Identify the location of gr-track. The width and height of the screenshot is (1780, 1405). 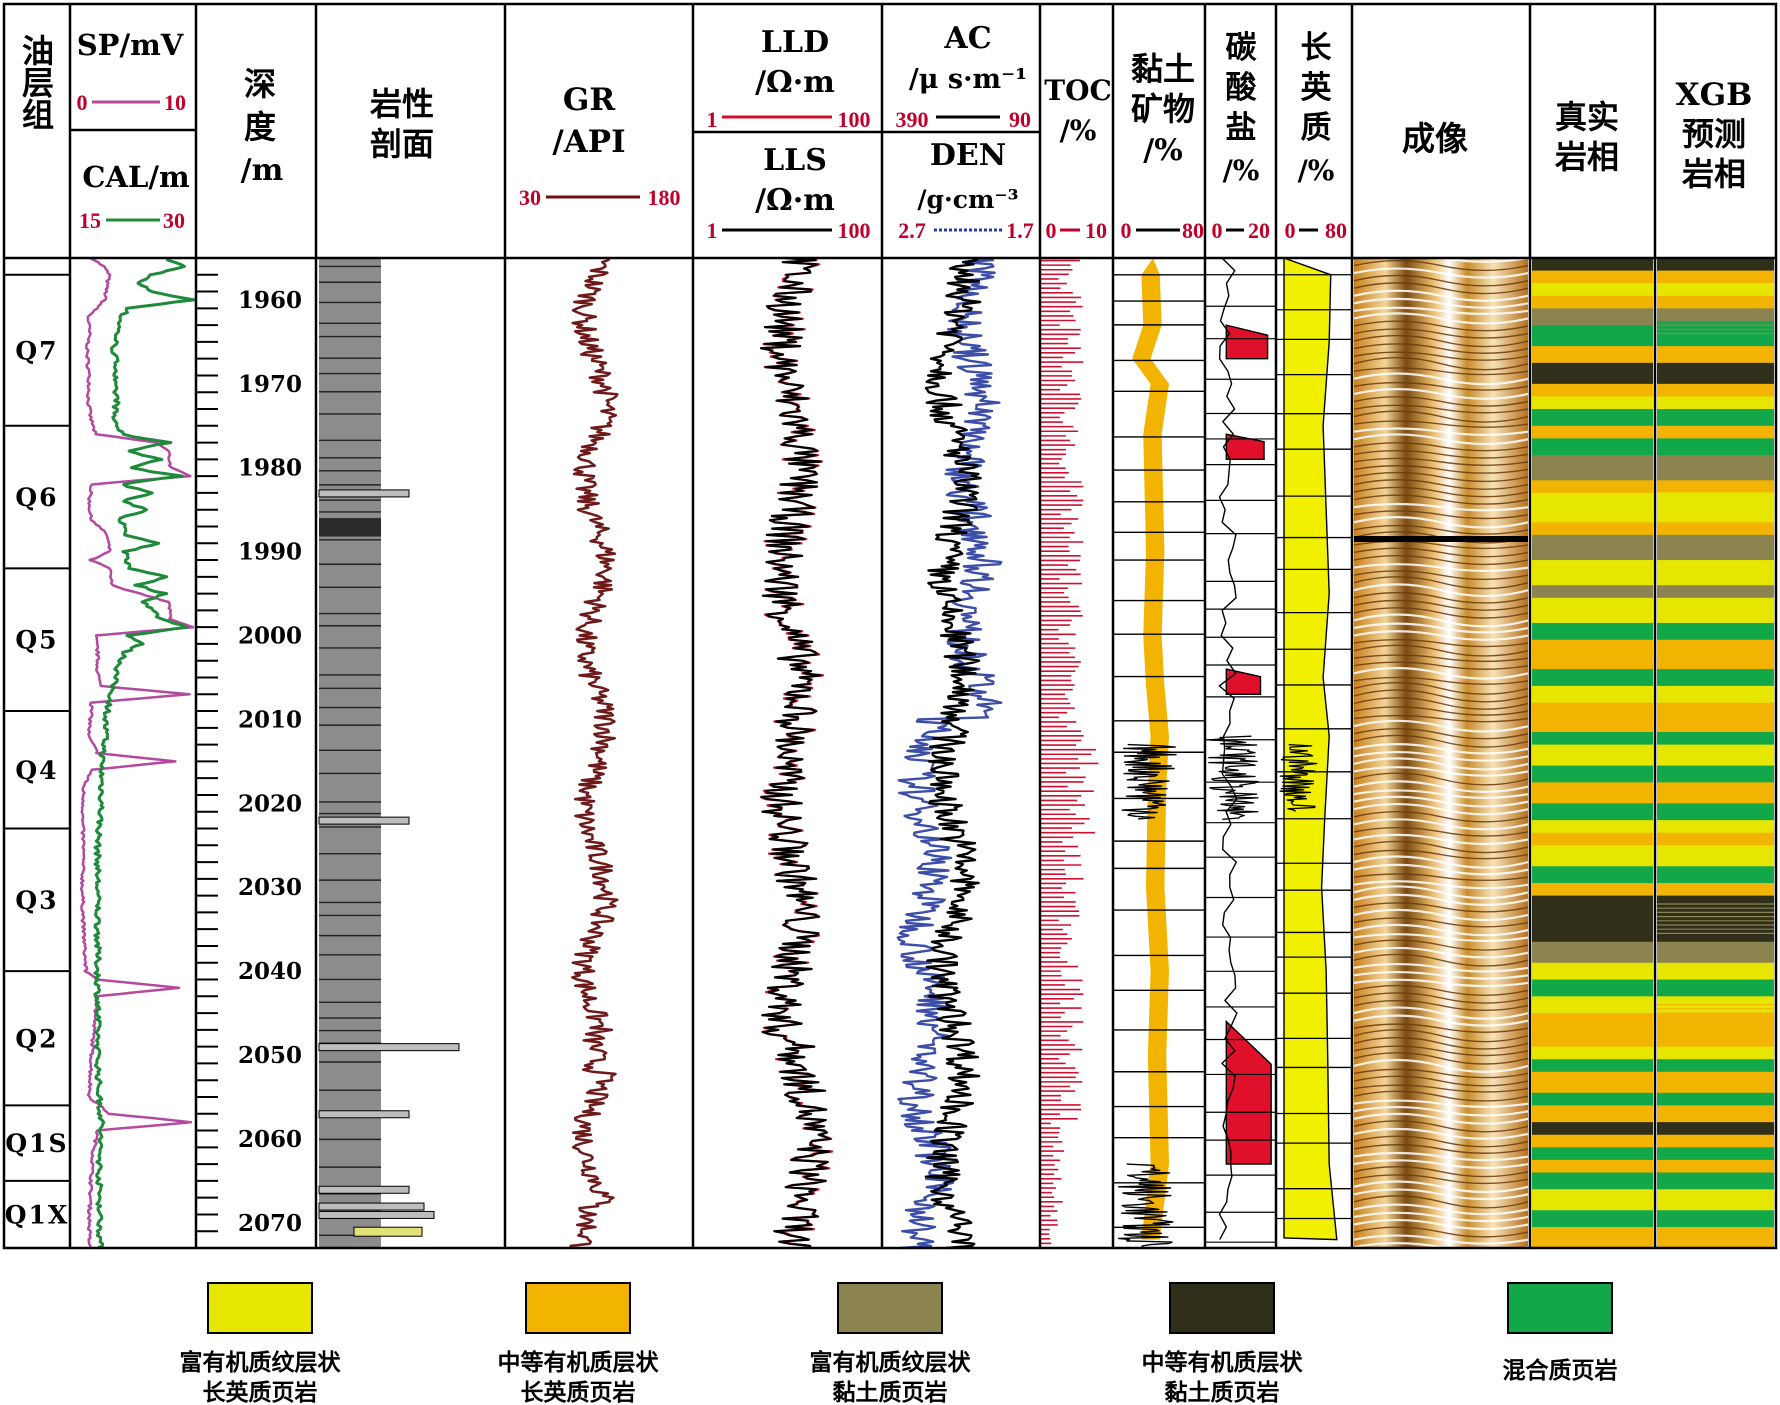
(594, 753).